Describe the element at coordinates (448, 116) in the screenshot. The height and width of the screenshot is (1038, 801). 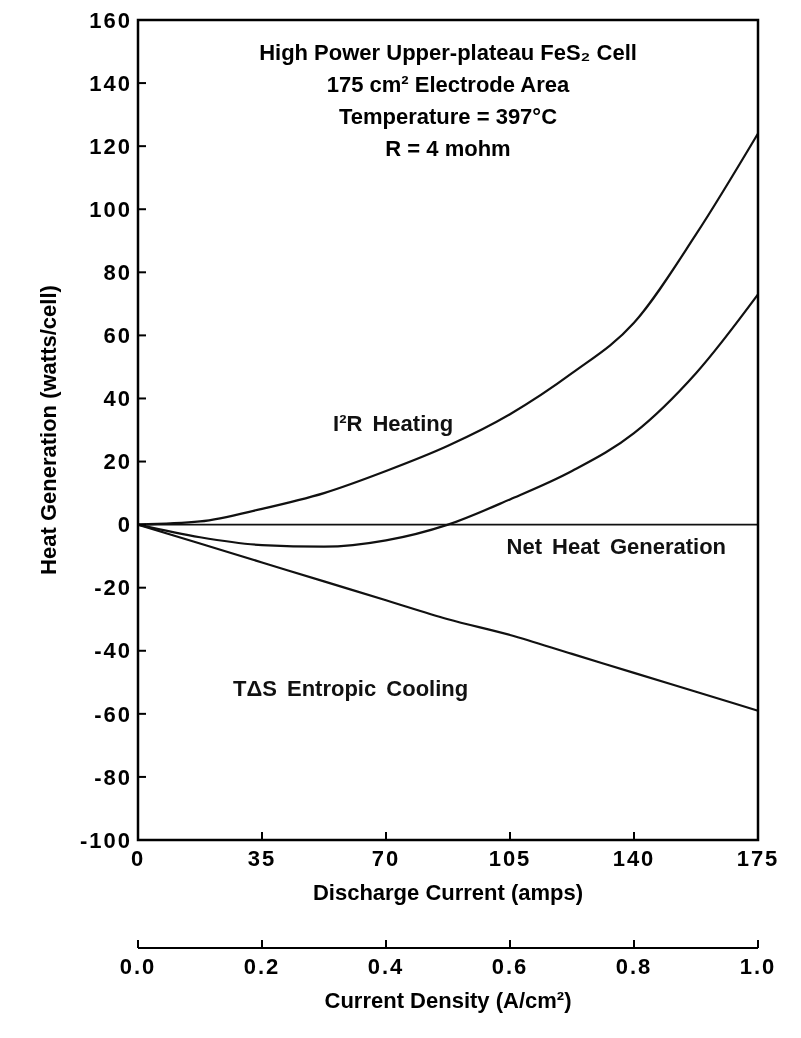
I see `text: Temperature = 397°C` at that location.